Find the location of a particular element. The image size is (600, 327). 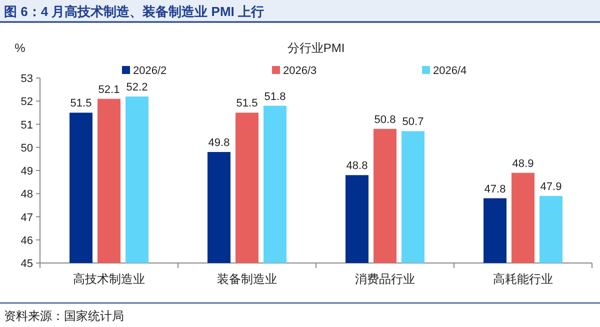

y-tick-label: 46 is located at coordinates (26, 240).